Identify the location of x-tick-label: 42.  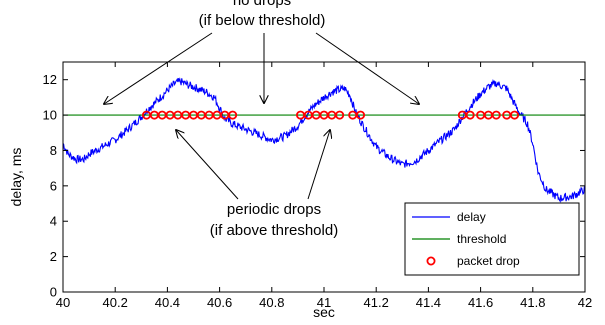
(585, 302).